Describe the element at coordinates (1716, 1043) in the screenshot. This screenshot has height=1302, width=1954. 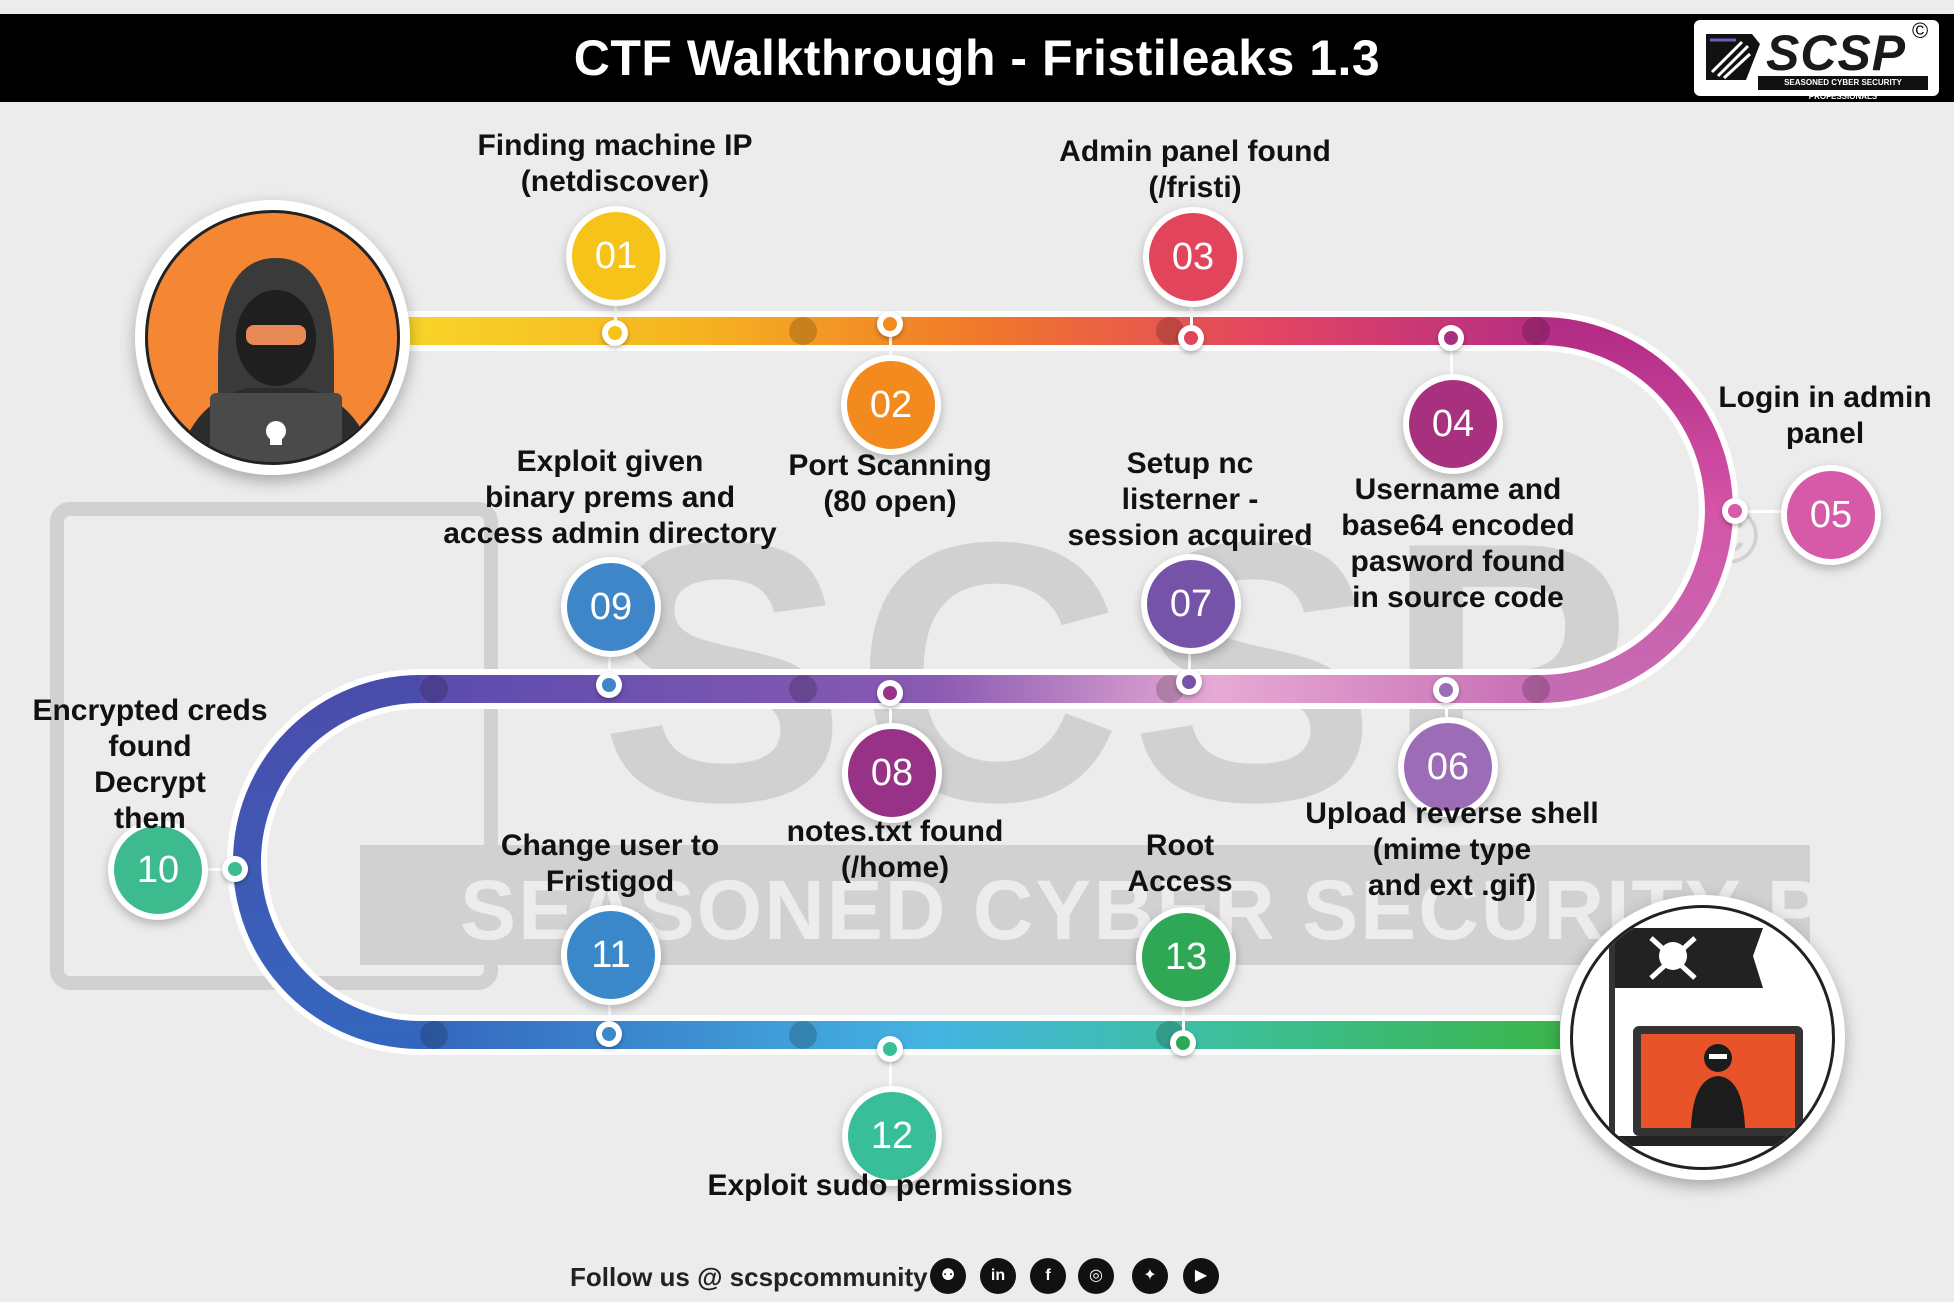
I see `pirate-flag-laptop-icon` at that location.